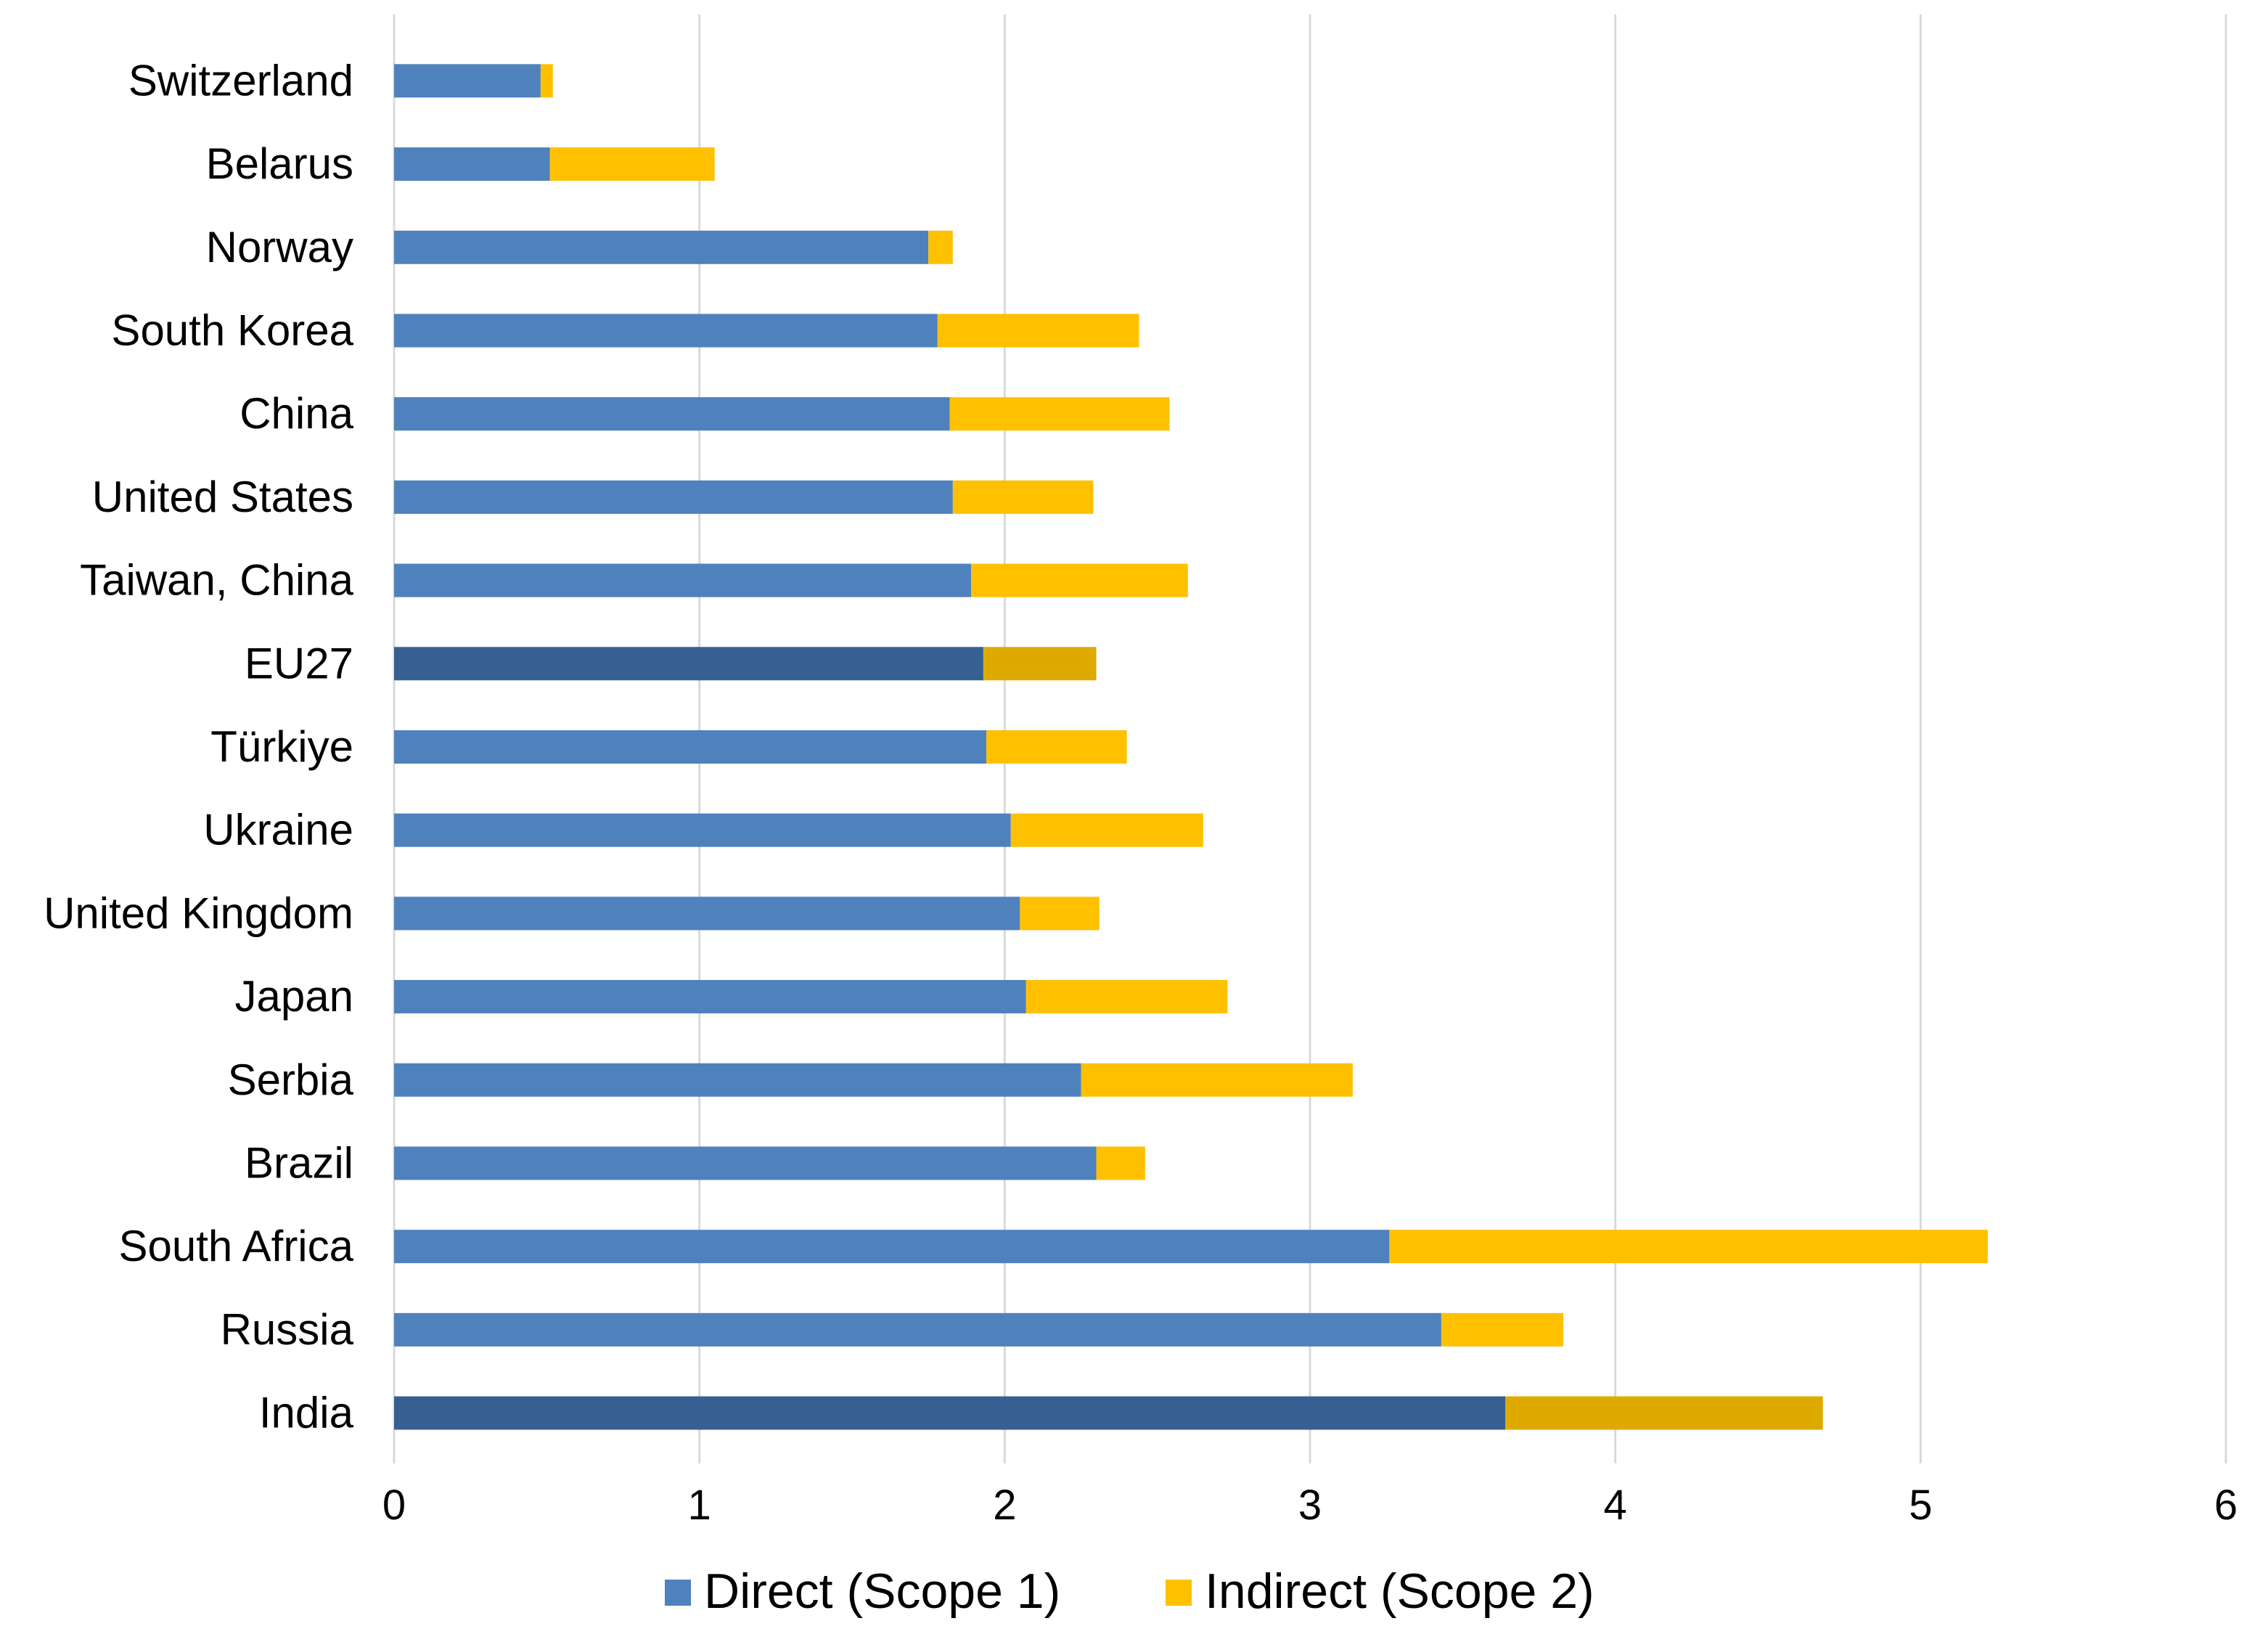 This screenshot has width=2268, height=1650. Describe the element at coordinates (217, 581) in the screenshot. I see `category-label: Taiwan, China` at that location.